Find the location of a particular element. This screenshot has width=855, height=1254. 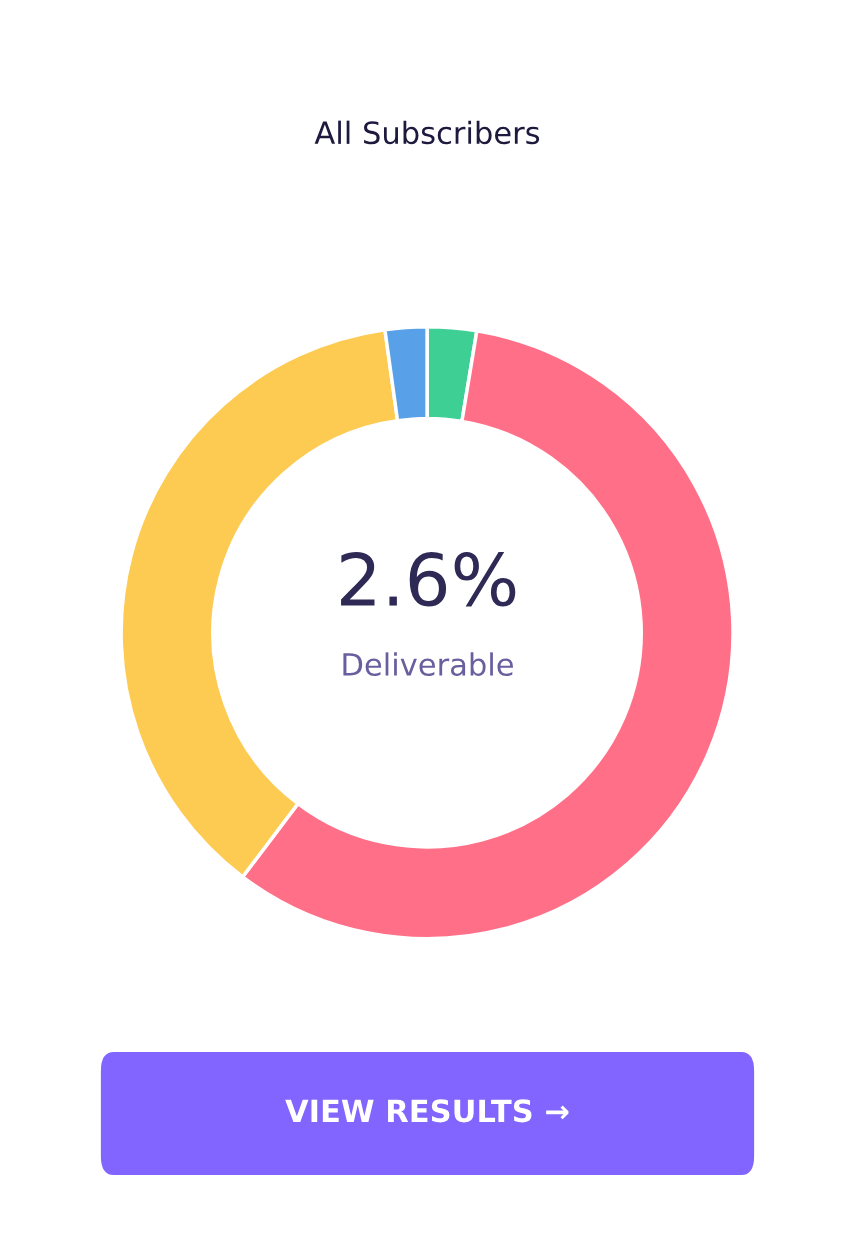

text: VIEW RESULTS → is located at coordinates (427, 1111).